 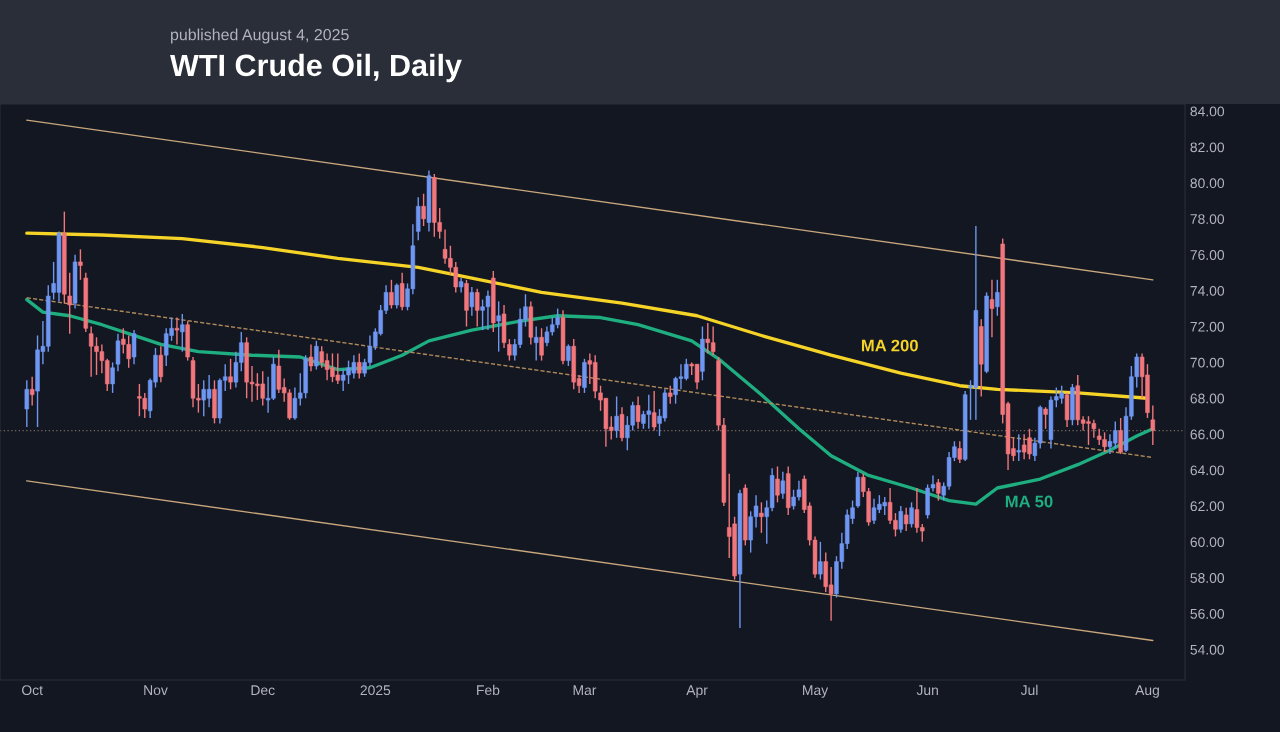 What do you see at coordinates (488, 690) in the screenshot?
I see `x-tick-label: Feb` at bounding box center [488, 690].